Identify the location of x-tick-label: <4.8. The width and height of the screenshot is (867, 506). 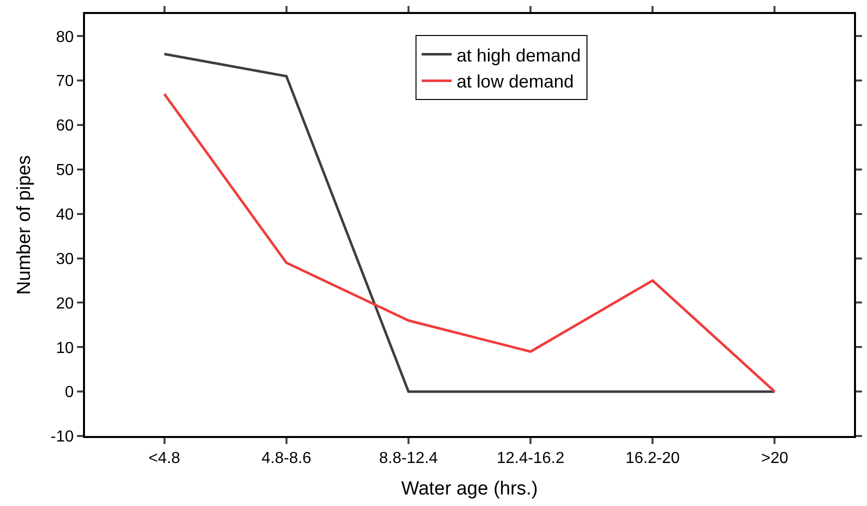
(164, 459).